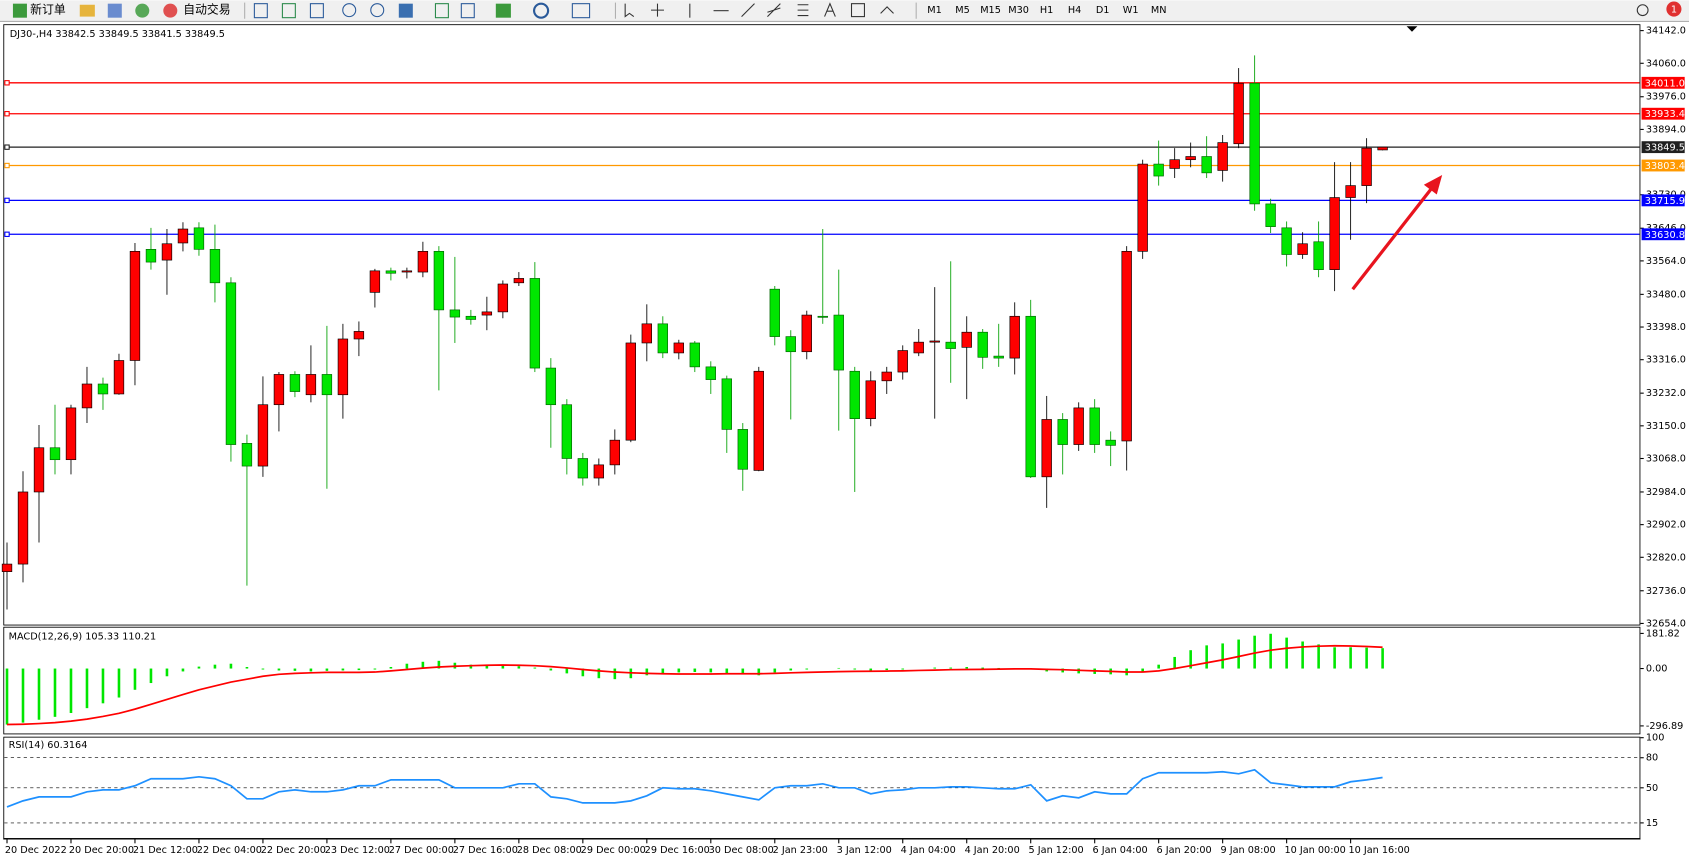  I want to click on bar-chart-icon, so click(260, 11).